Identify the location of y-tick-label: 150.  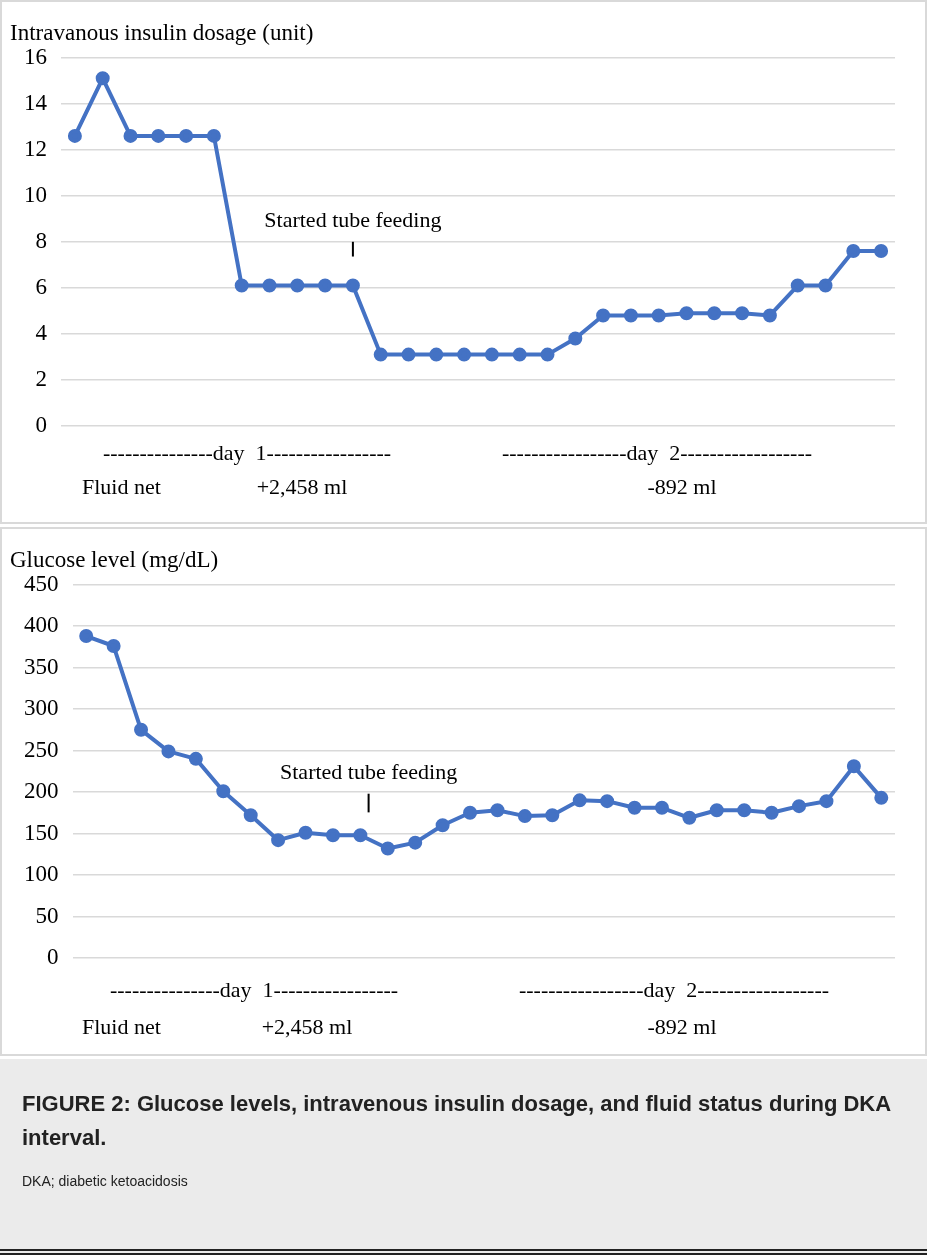
(41, 832).